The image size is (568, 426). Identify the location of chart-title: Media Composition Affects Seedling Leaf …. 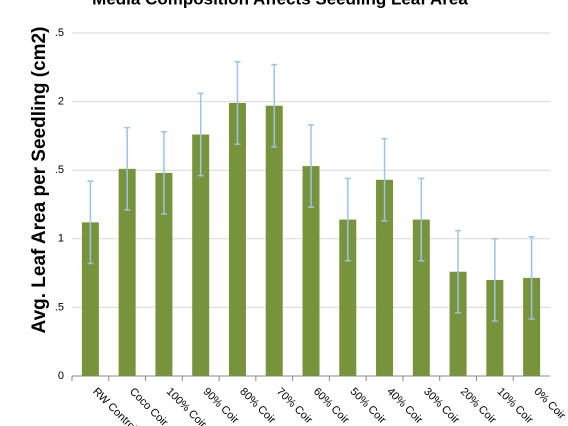
(280, 4).